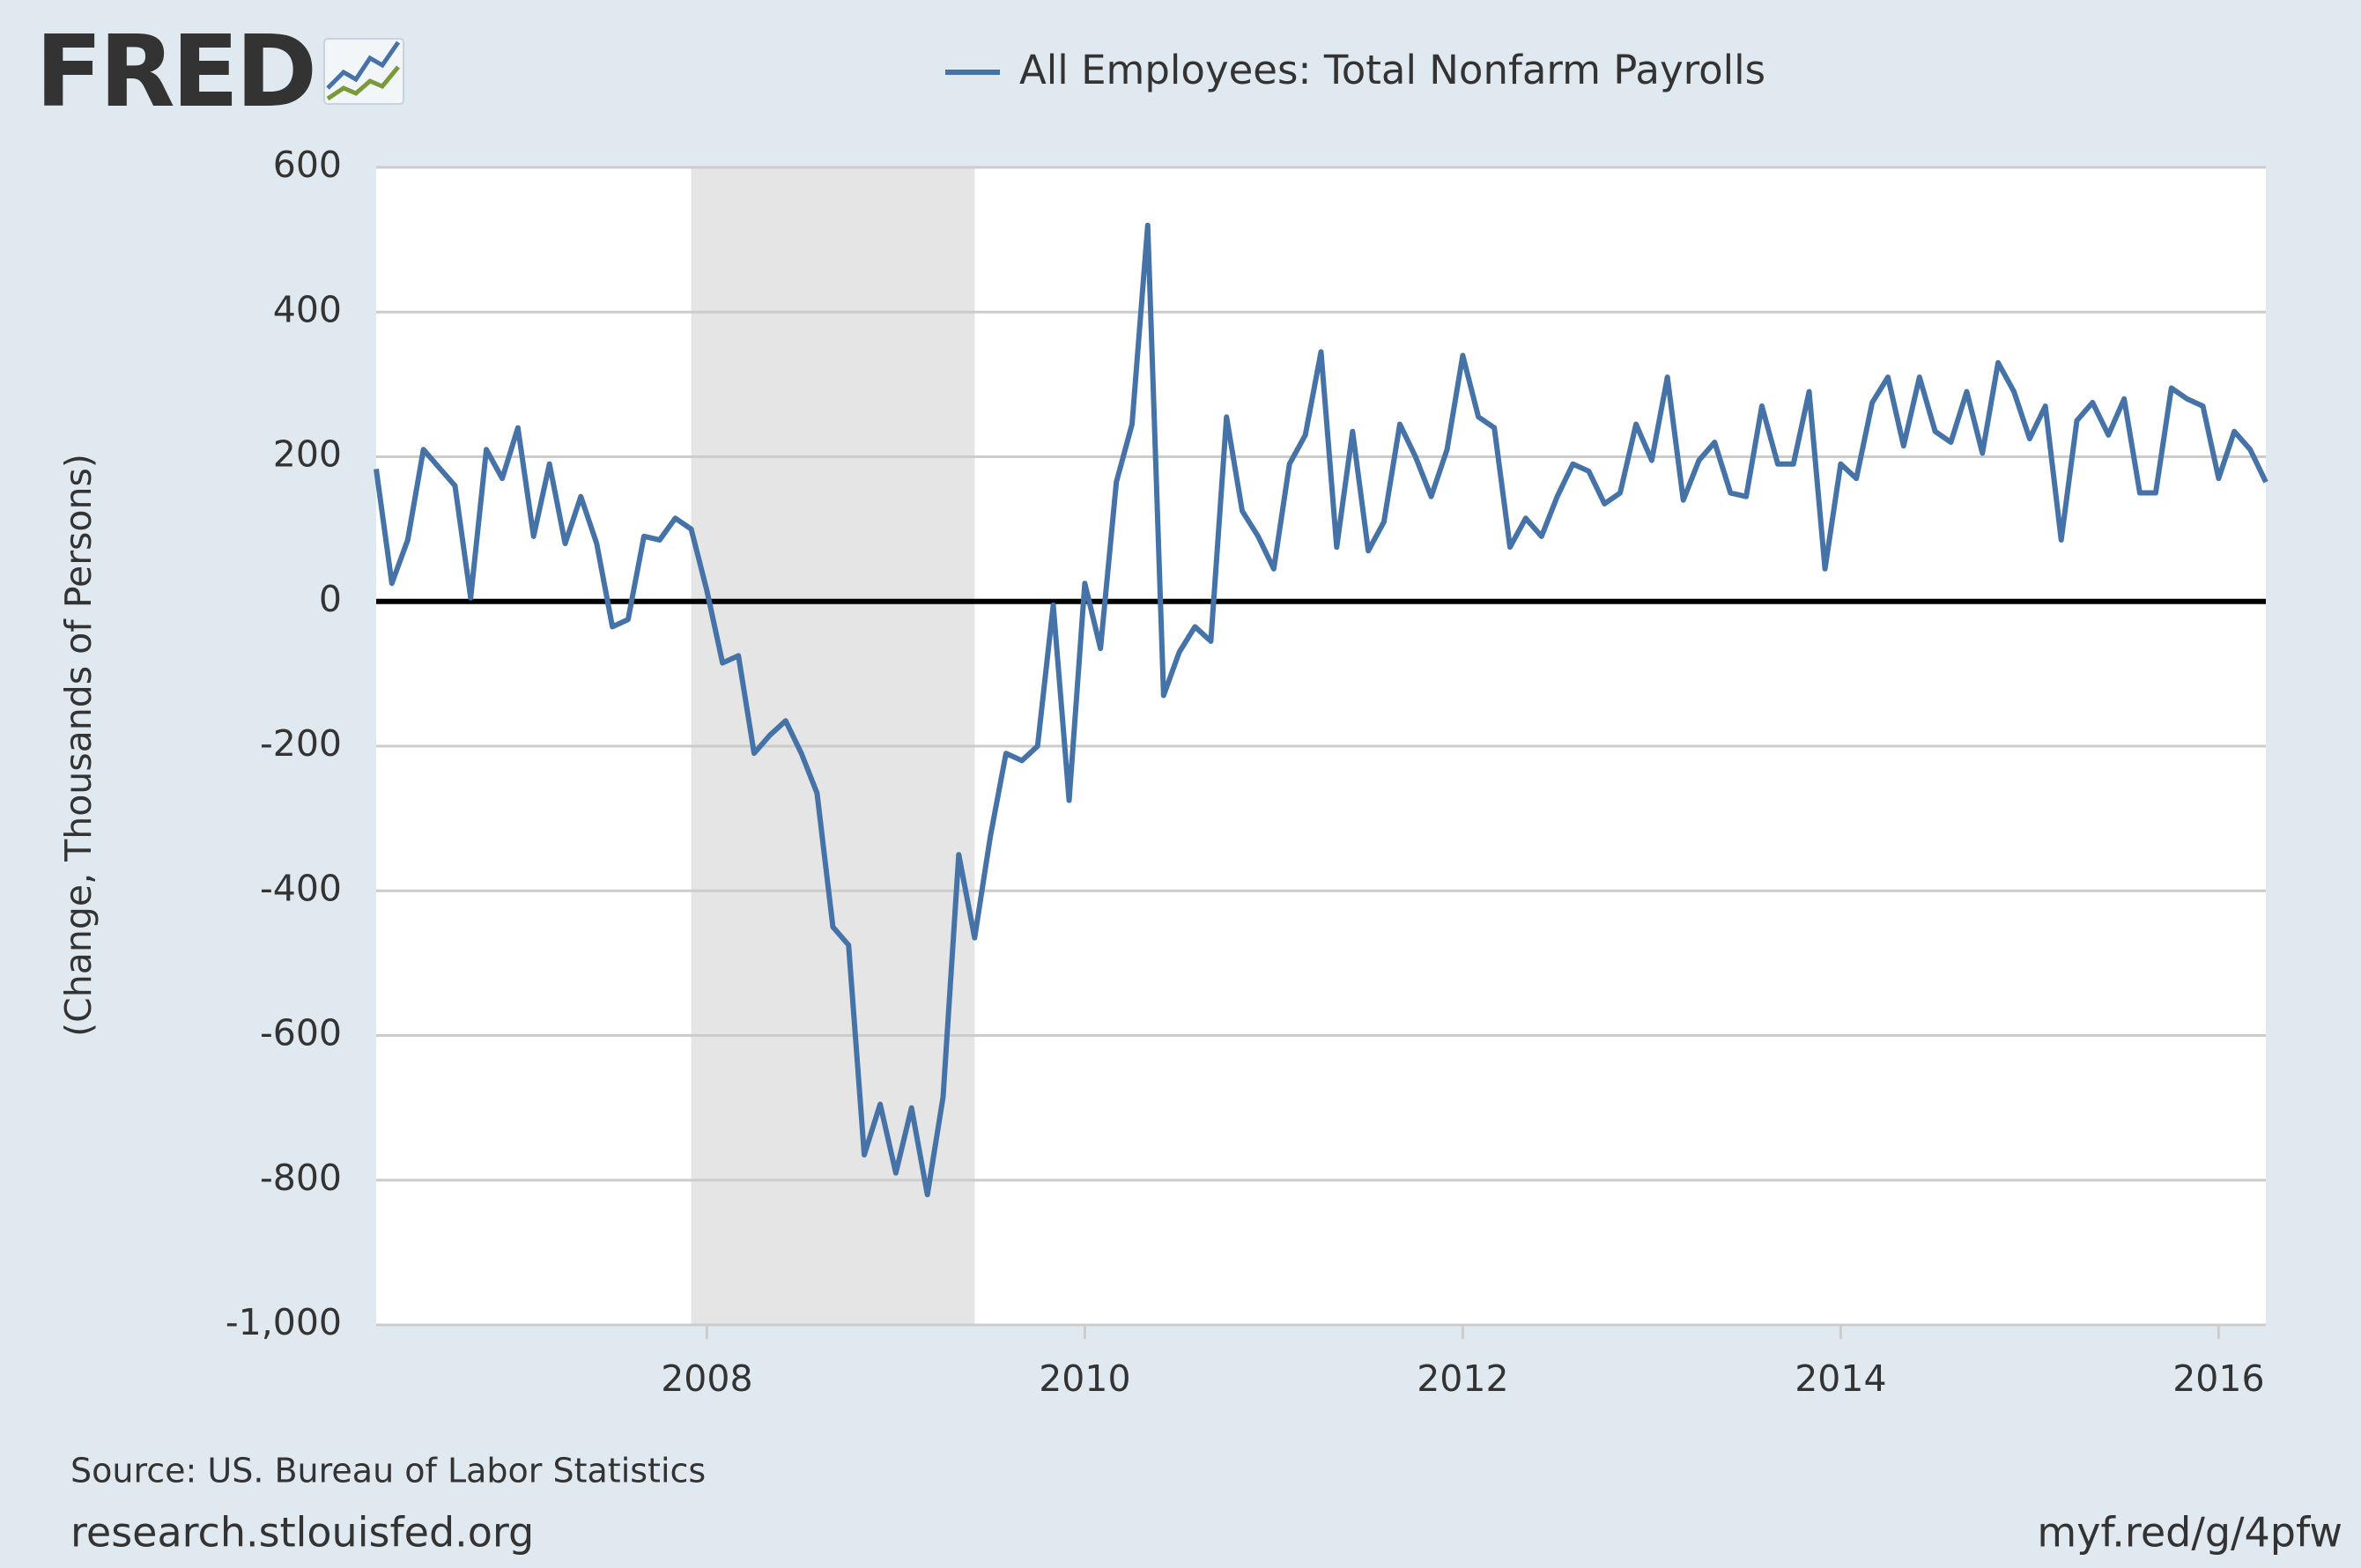 The image size is (2361, 1568). Describe the element at coordinates (363, 71) in the screenshot. I see `logo-icon` at that location.